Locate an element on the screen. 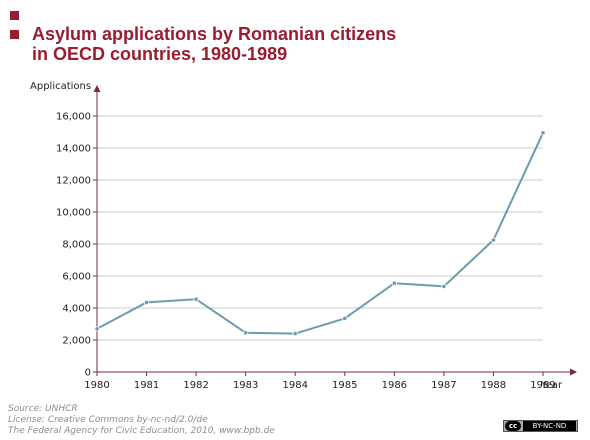  x-axis-title: Year is located at coordinates (551, 385).